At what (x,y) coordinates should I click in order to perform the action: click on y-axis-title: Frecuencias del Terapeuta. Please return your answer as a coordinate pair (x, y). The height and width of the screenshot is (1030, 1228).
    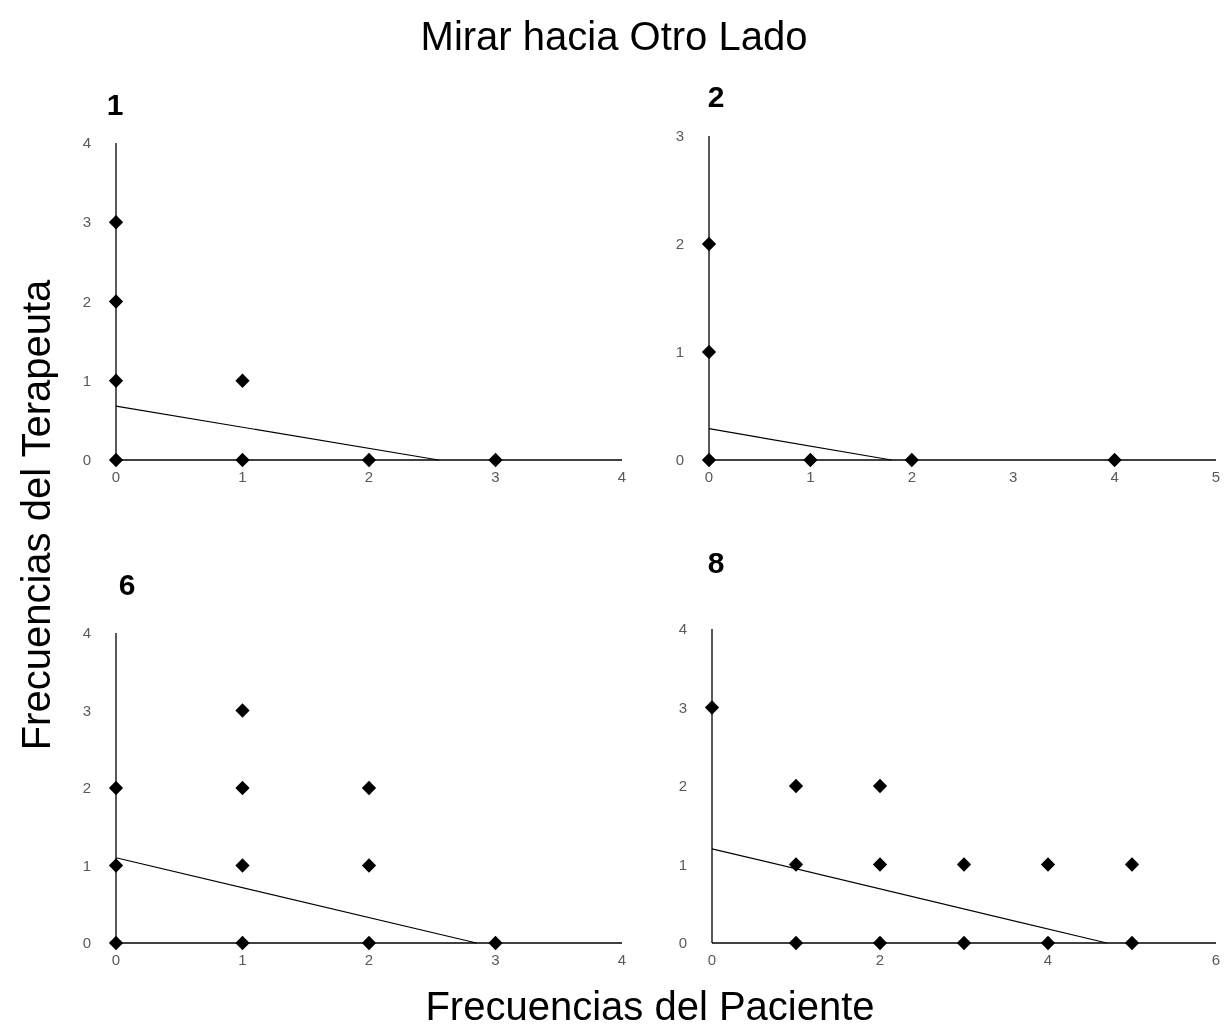
    Looking at the image, I should click on (36, 514).